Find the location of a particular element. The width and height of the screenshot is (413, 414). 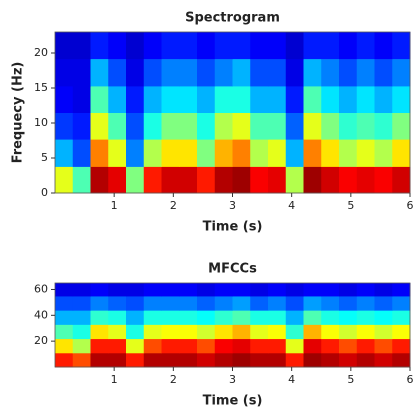

y-tick-label: 60 is located at coordinates (41, 288).